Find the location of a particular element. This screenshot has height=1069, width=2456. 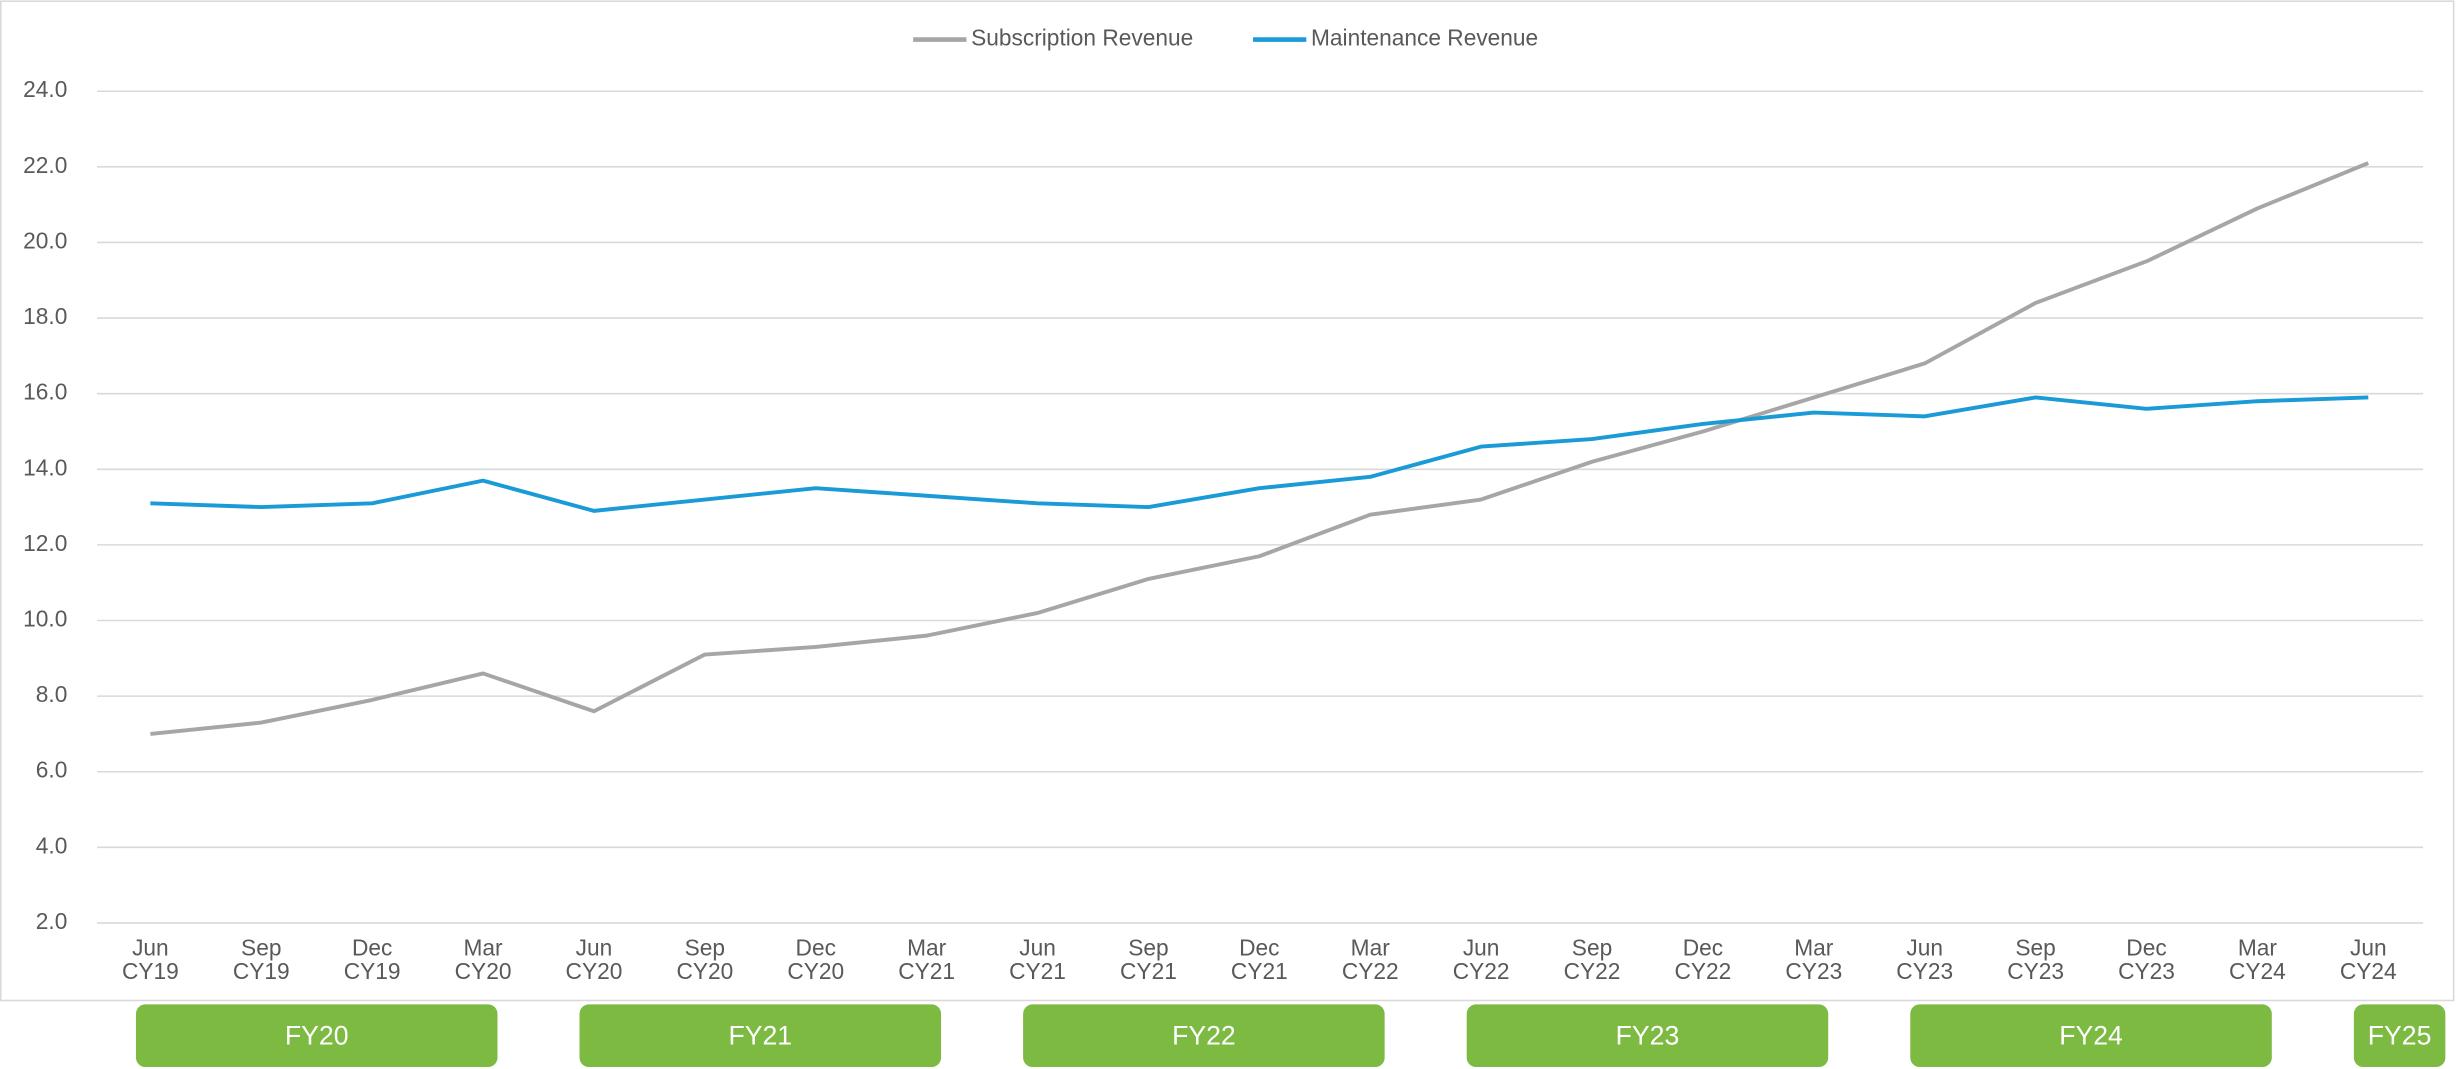

fiscal-year-label: FY21 is located at coordinates (760, 1035).